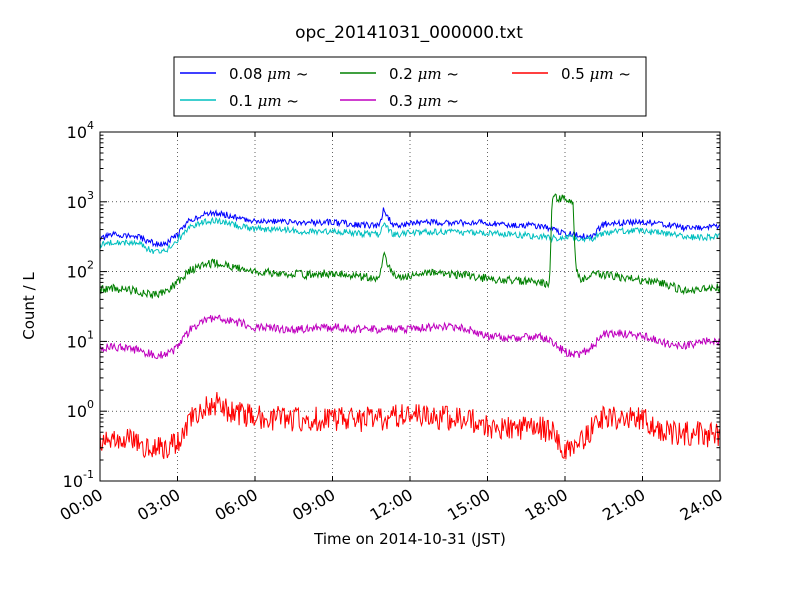  Describe the element at coordinates (403, 74) in the screenshot. I see `legend-label-size: 0.2` at that location.